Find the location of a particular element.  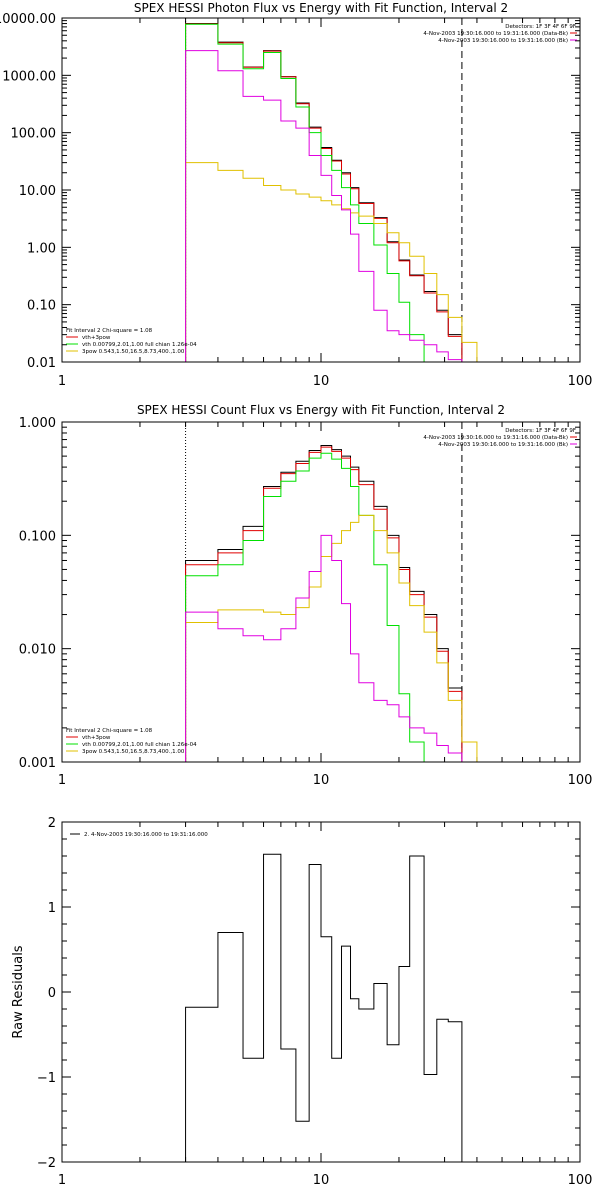

series-3pow-line is located at coordinates (331, 638).